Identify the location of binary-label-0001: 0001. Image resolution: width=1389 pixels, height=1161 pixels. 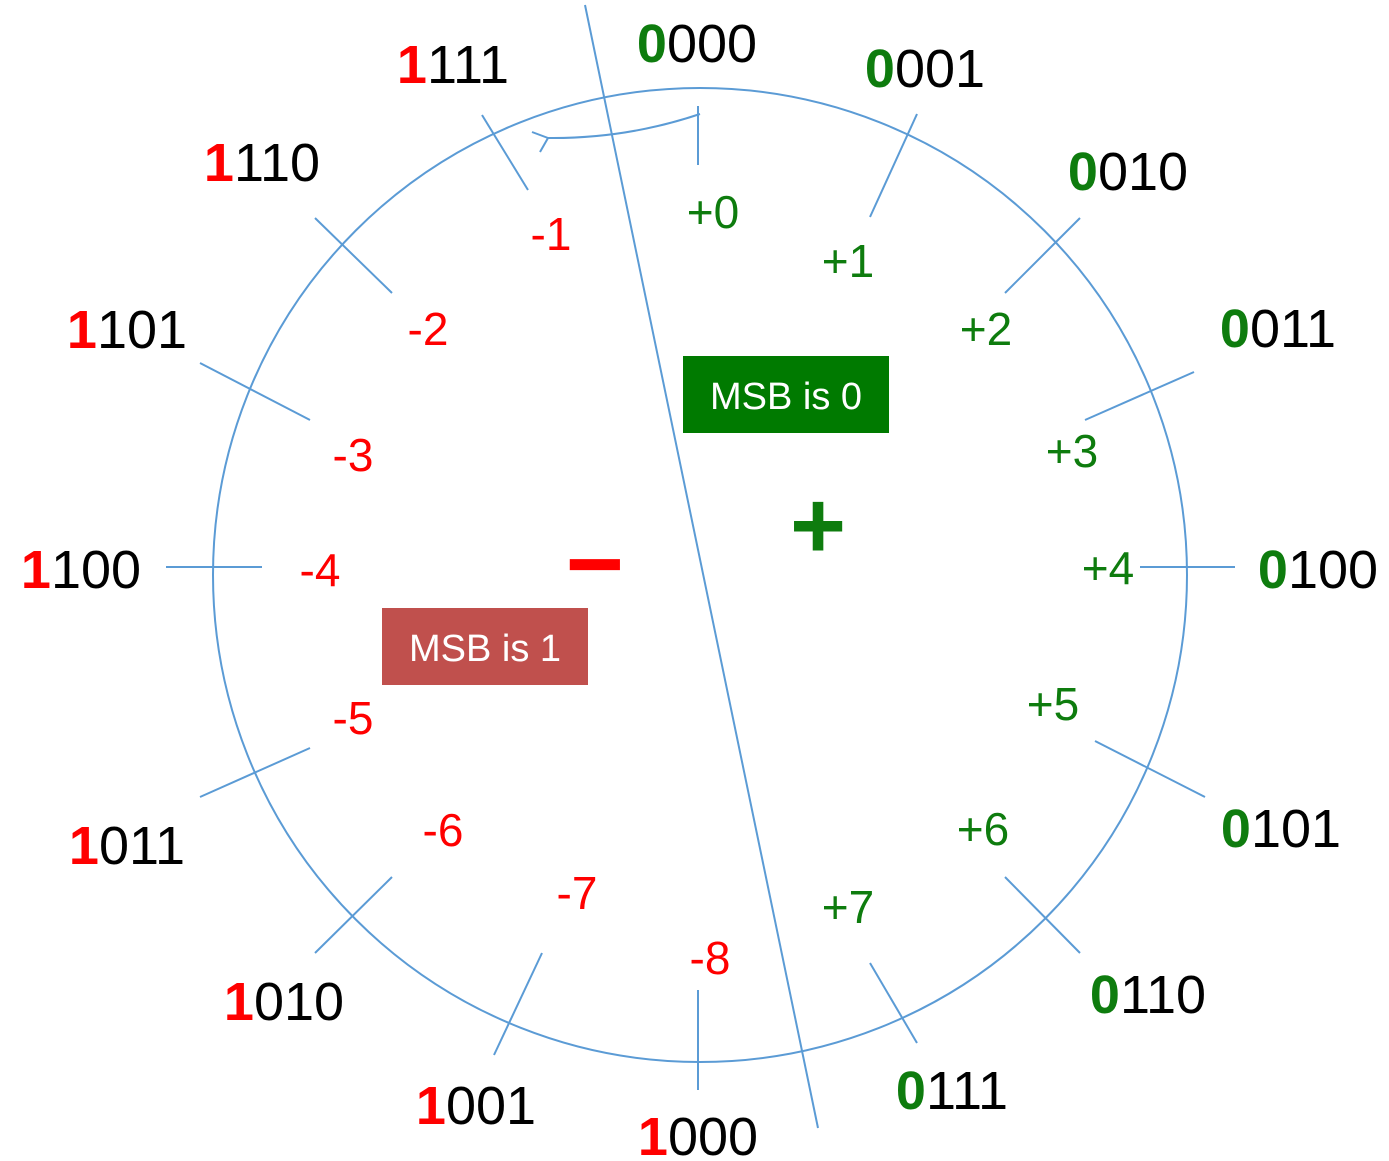
(925, 69).